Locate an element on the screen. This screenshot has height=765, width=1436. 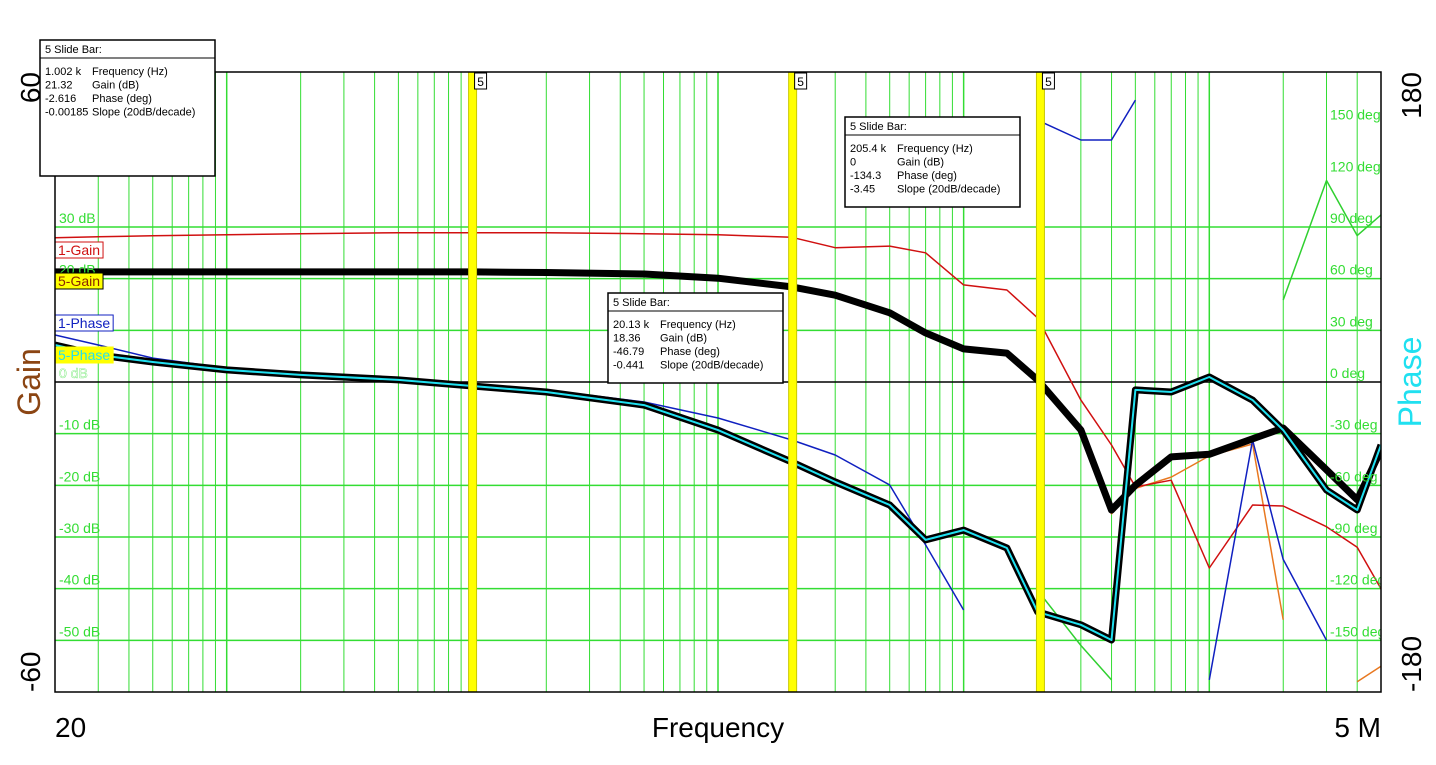
y2-tick-label: 120 deg is located at coordinates (1355, 166).